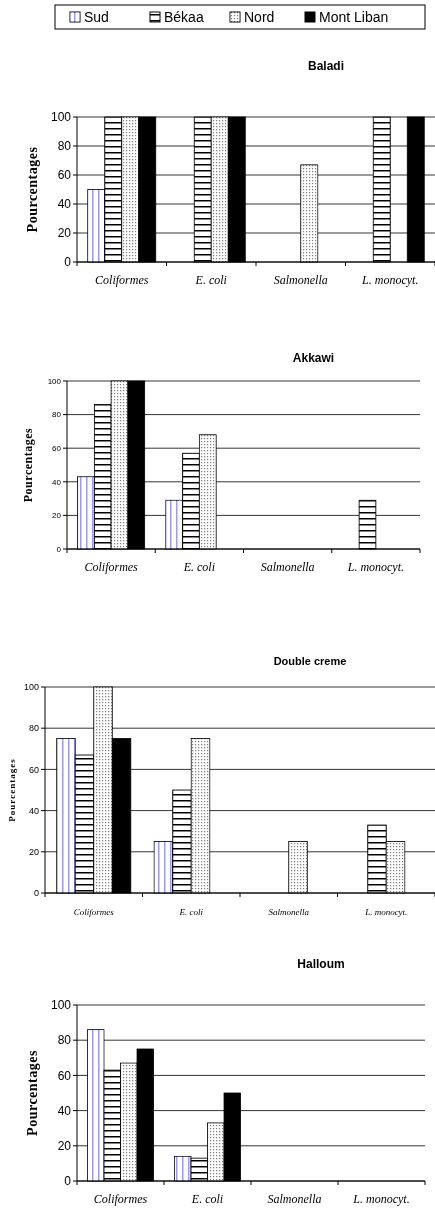  I want to click on legend-label: Békaa, so click(184, 16).